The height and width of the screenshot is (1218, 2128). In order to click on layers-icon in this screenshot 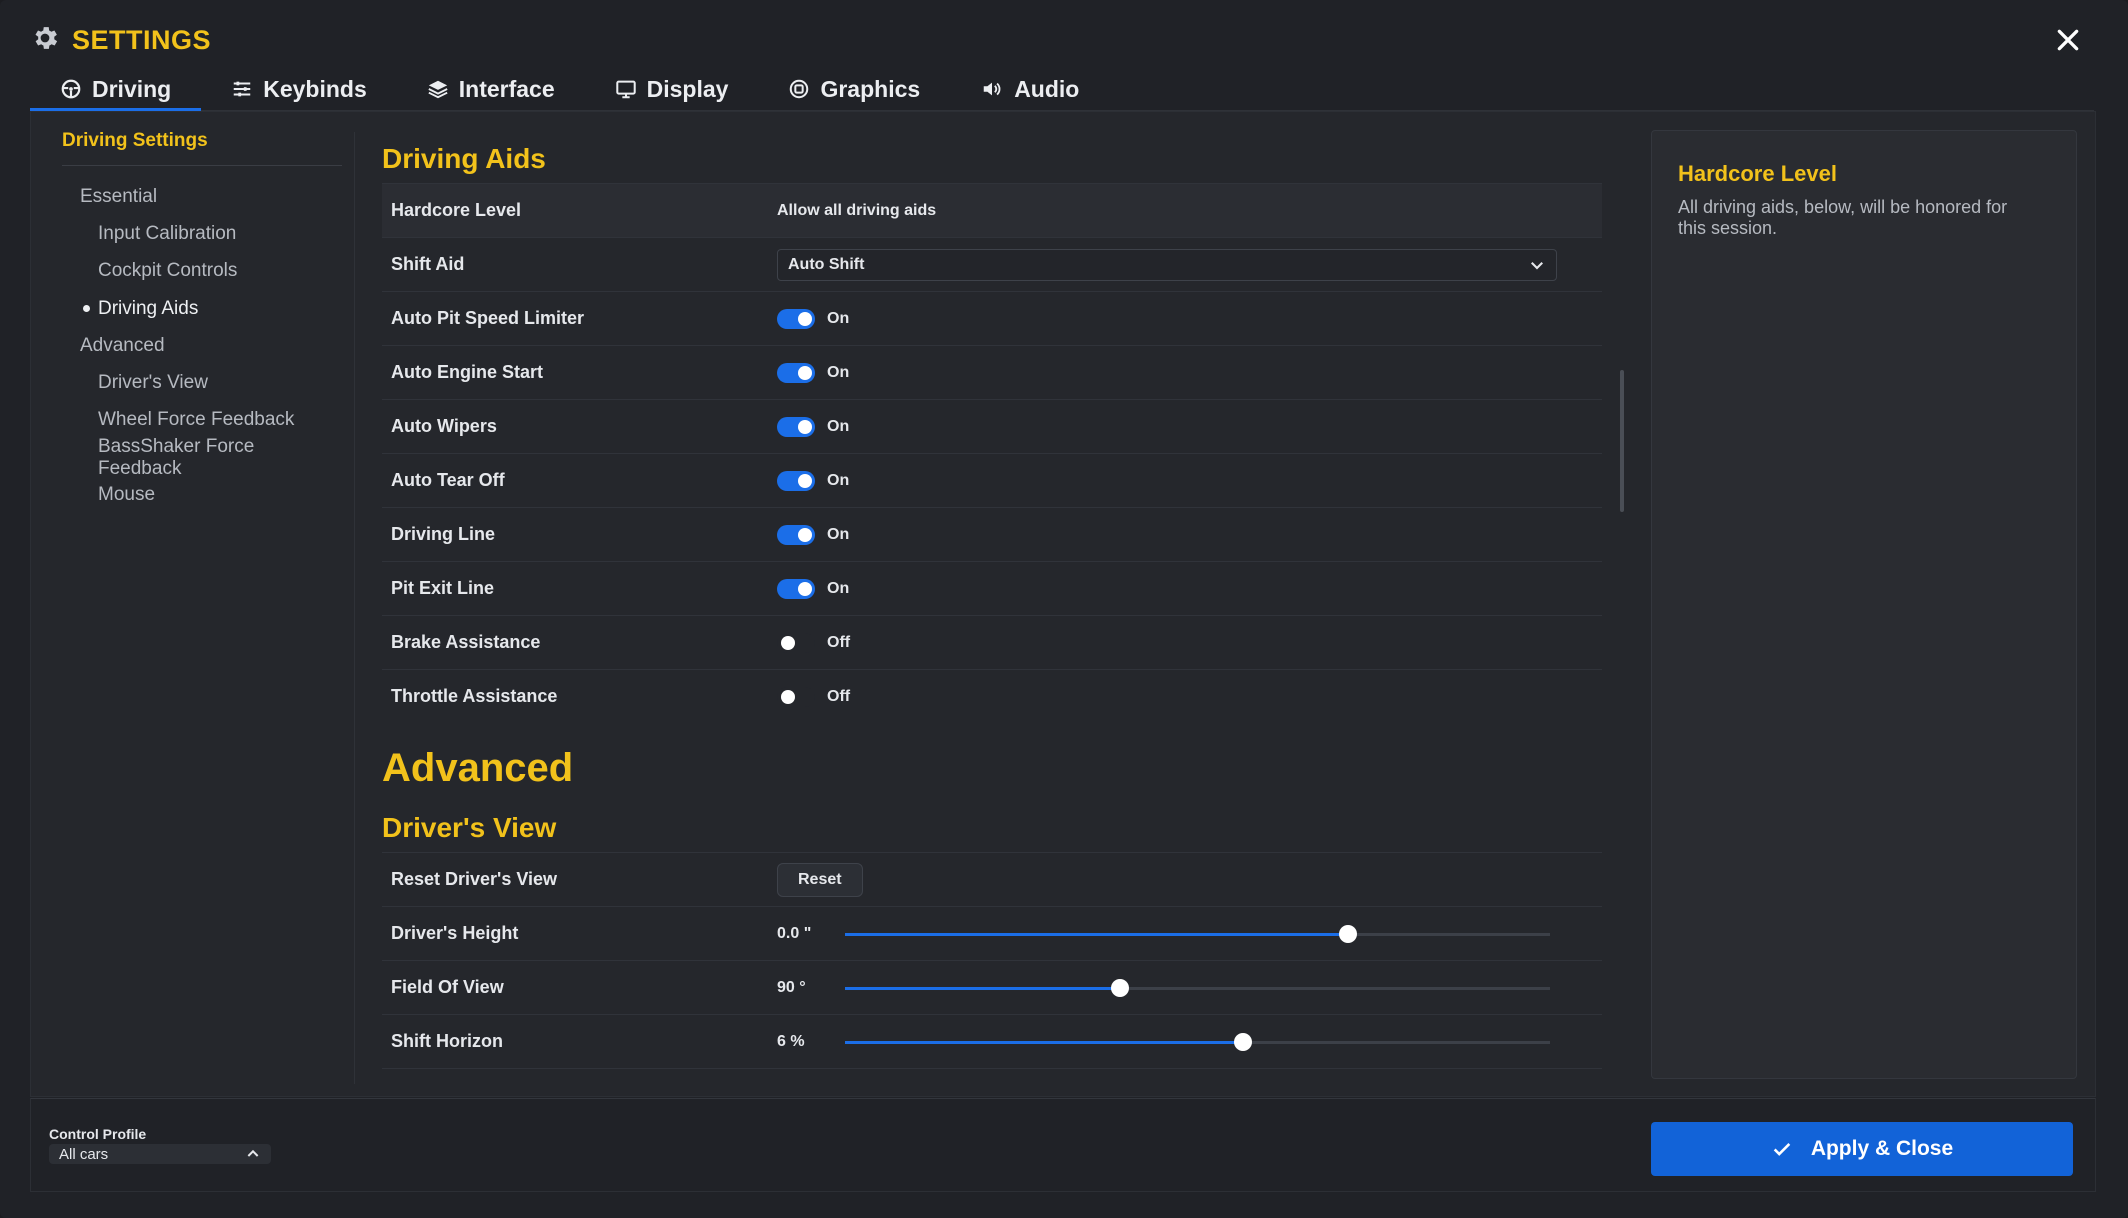, I will do `click(438, 89)`.